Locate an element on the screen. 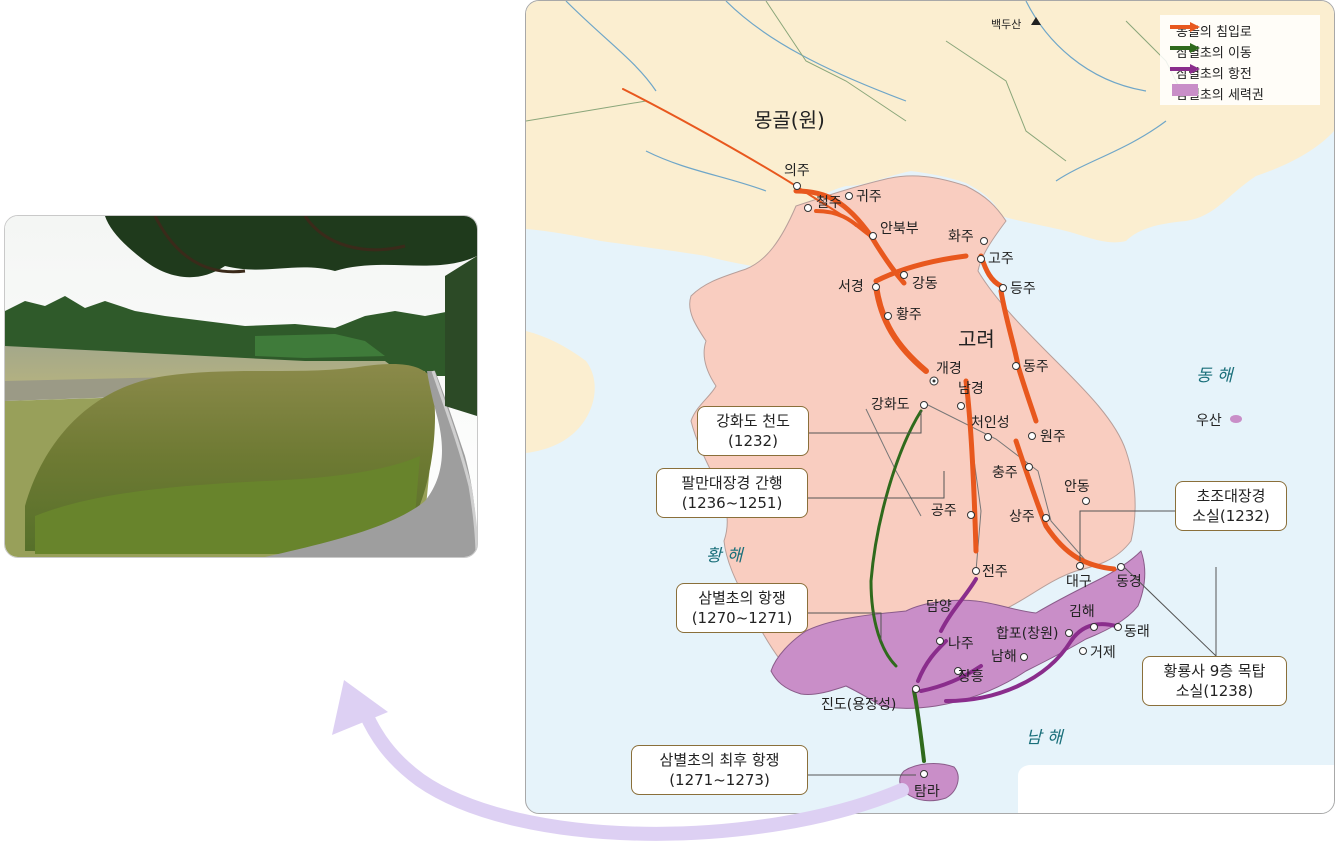 The height and width of the screenshot is (846, 1336). place-hwangju: 황주 is located at coordinates (909, 315).